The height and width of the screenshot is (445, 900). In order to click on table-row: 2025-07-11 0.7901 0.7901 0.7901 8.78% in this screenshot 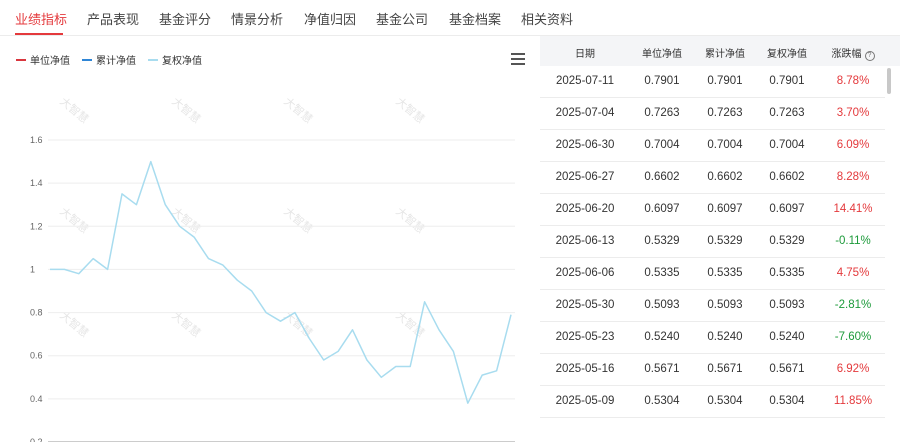, I will do `click(712, 82)`.